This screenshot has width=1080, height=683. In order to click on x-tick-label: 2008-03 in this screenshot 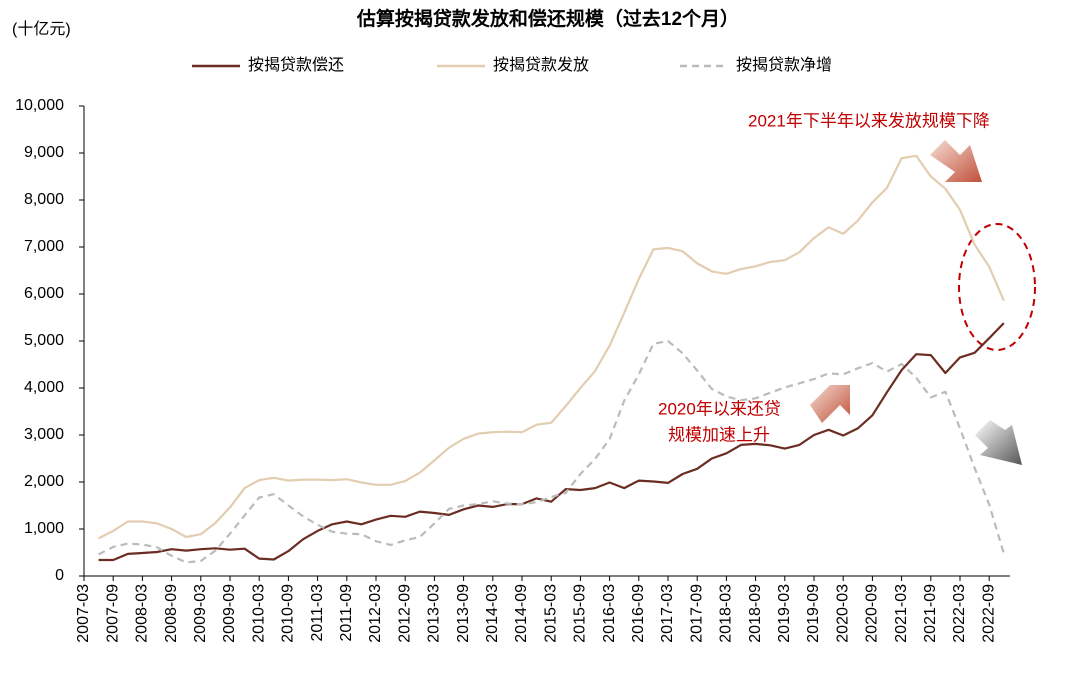, I will do `click(142, 613)`.